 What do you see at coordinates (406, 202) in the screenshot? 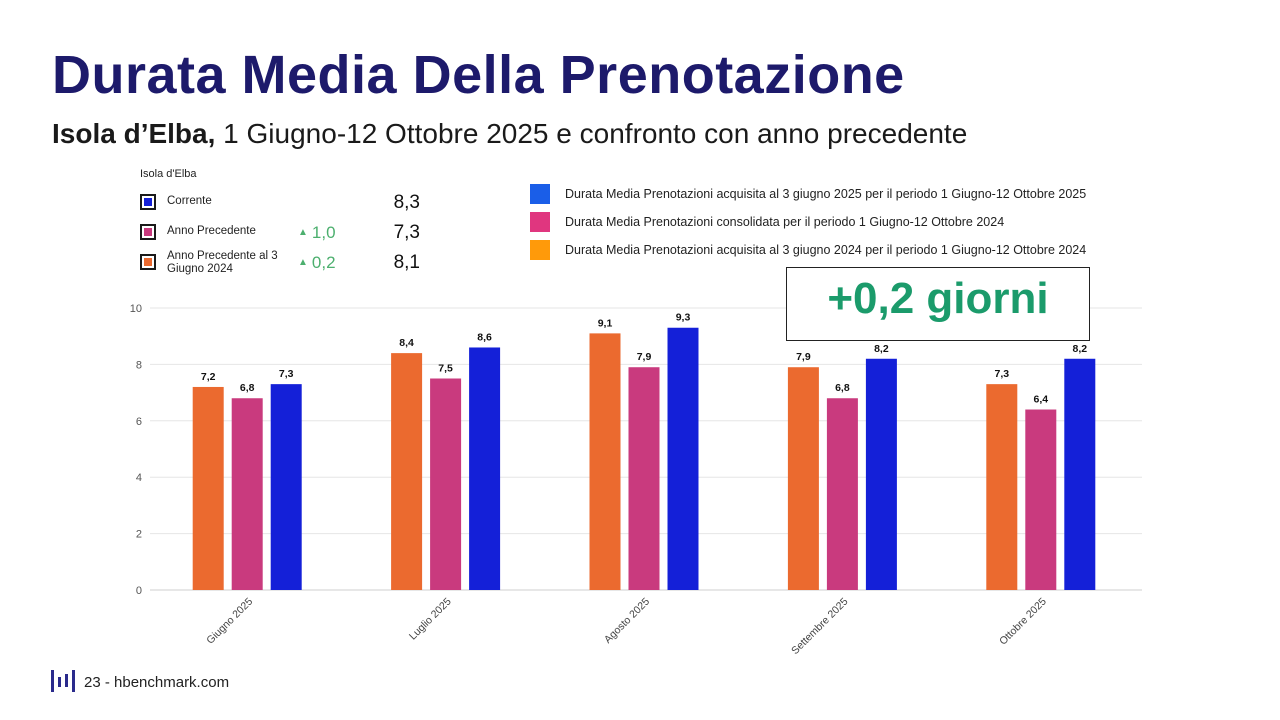
I see `kpi-value: 8,3` at bounding box center [406, 202].